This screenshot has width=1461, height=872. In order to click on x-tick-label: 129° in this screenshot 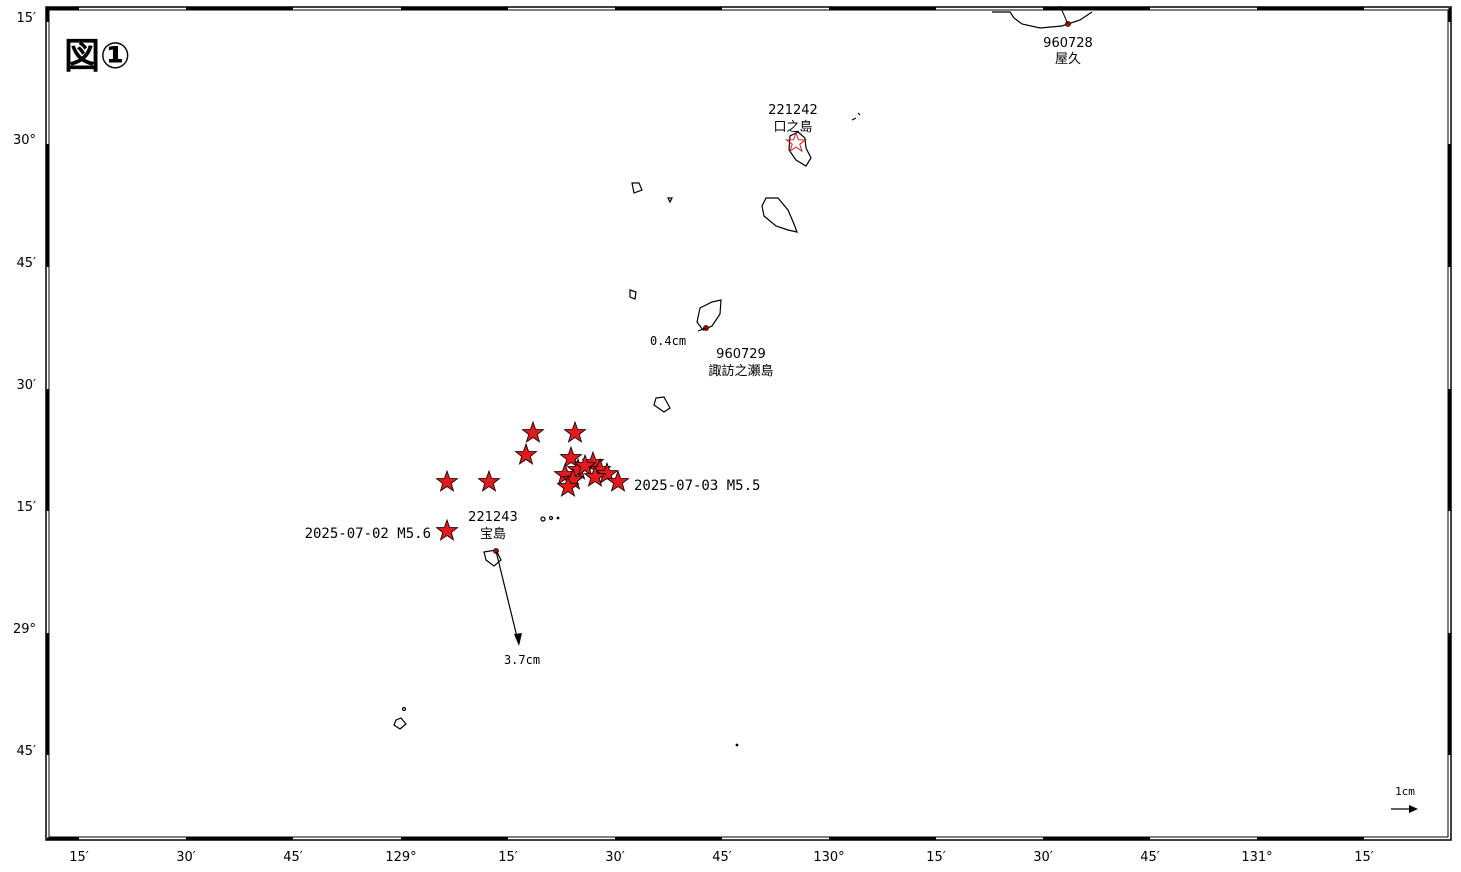, I will do `click(400, 857)`.